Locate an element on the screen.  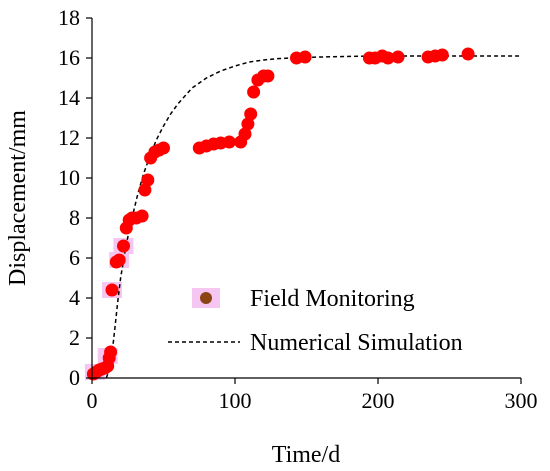
x-ticks: 0 100 200 300 is located at coordinates (312, 395).